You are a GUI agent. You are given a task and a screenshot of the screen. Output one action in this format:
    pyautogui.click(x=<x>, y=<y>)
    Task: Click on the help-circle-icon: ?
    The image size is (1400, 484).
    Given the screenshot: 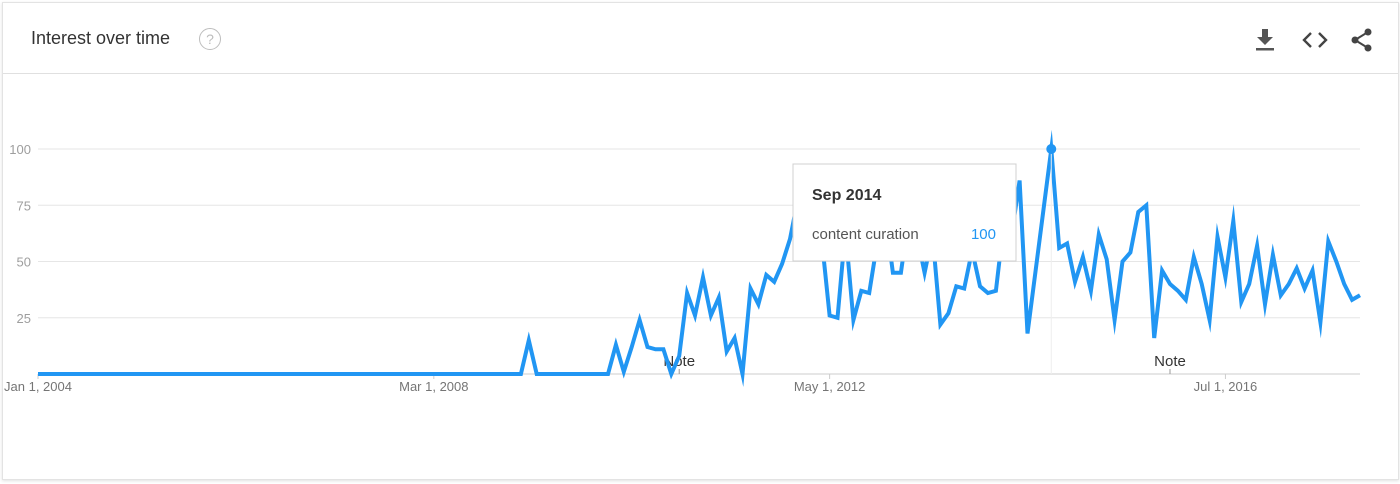 What is the action you would take?
    pyautogui.click(x=210, y=39)
    